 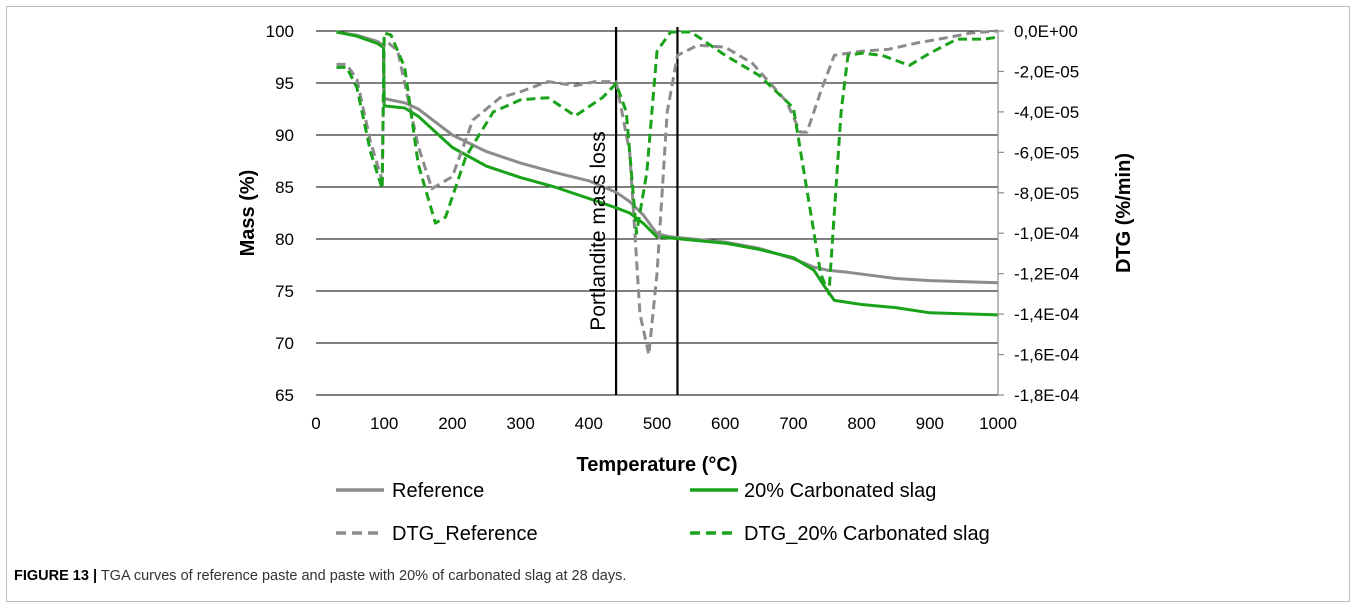 I want to click on x-tick-500: 500, so click(x=657, y=423).